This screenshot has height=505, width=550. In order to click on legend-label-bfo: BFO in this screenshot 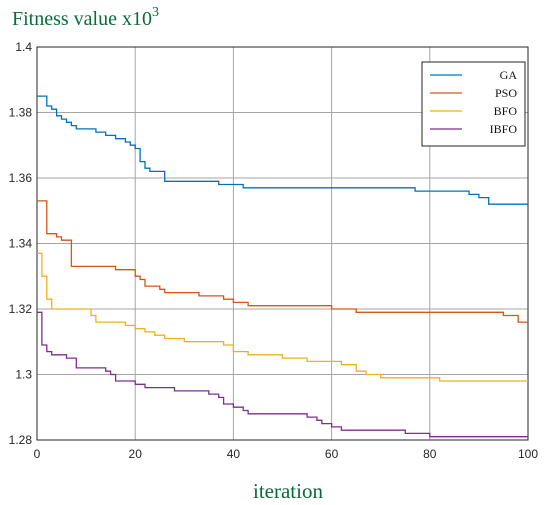, I will do `click(506, 111)`.